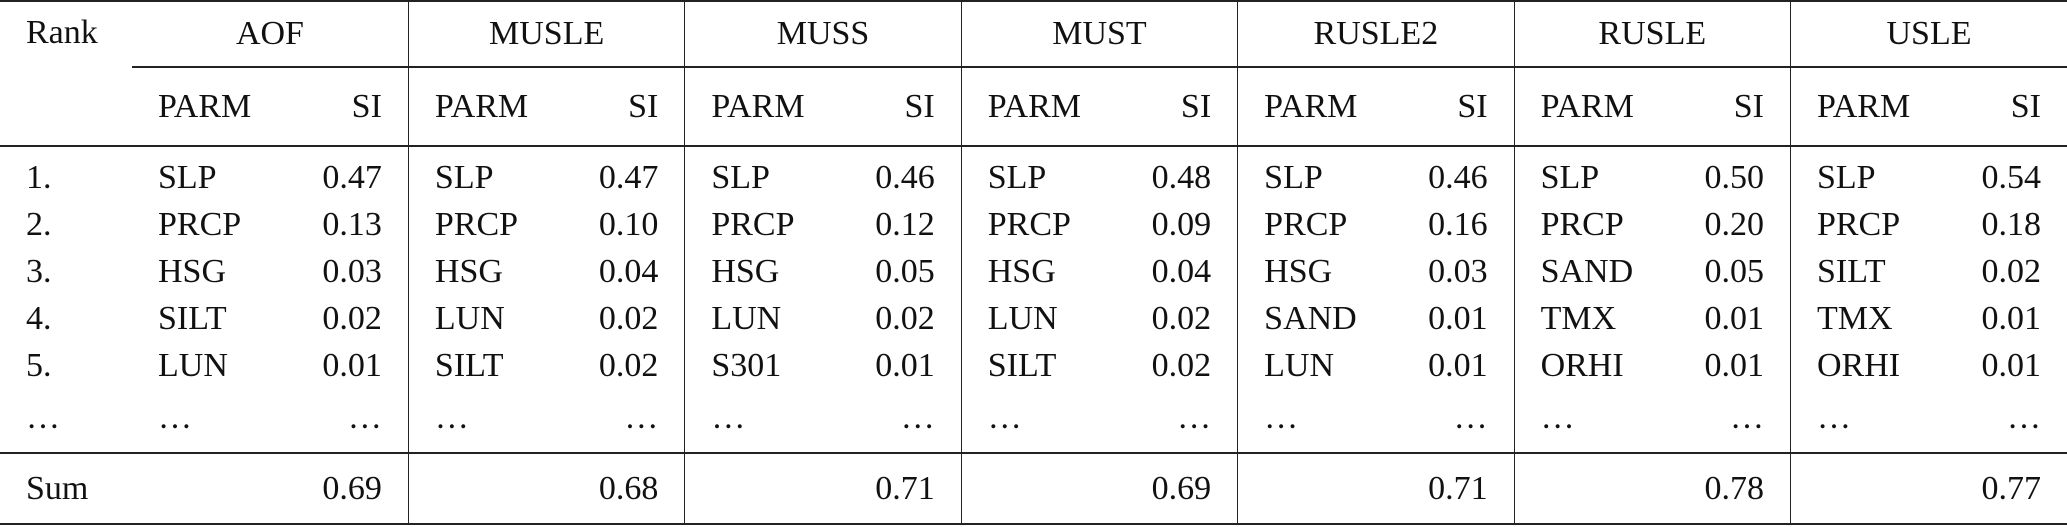 This screenshot has width=2067, height=527. I want to click on si: 0.09, so click(1181, 224).